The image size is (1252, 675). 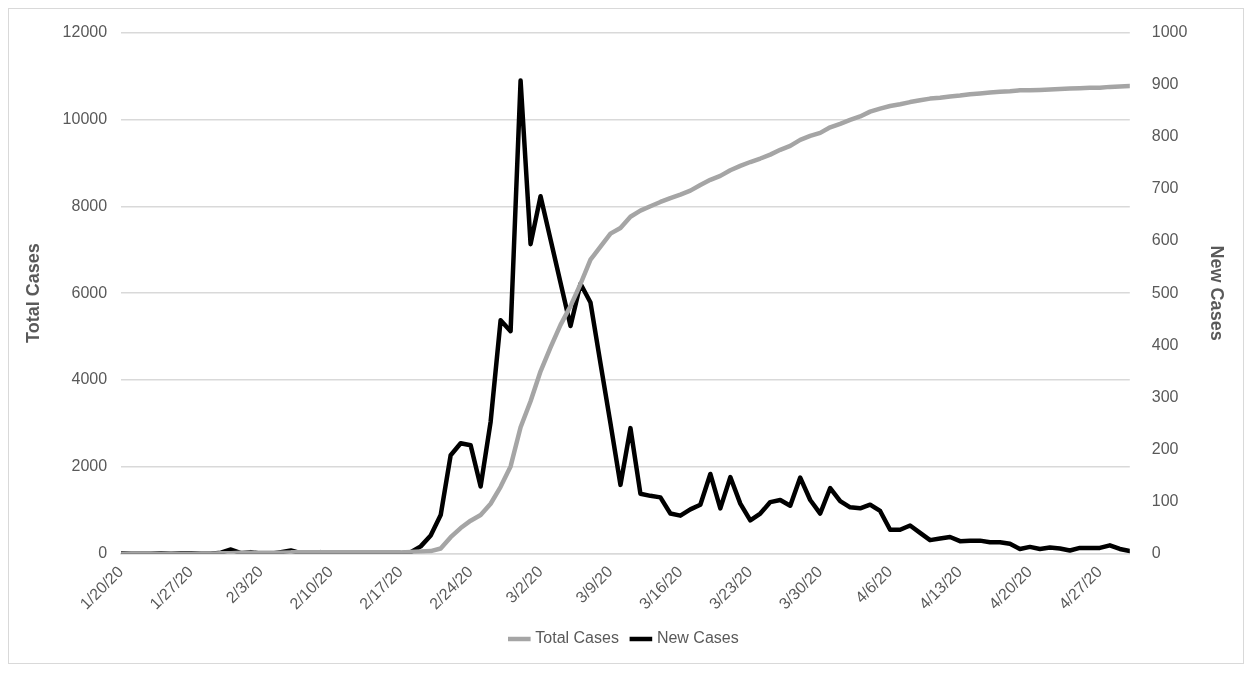 What do you see at coordinates (1165, 292) in the screenshot?
I see `y2-tick-label: 500` at bounding box center [1165, 292].